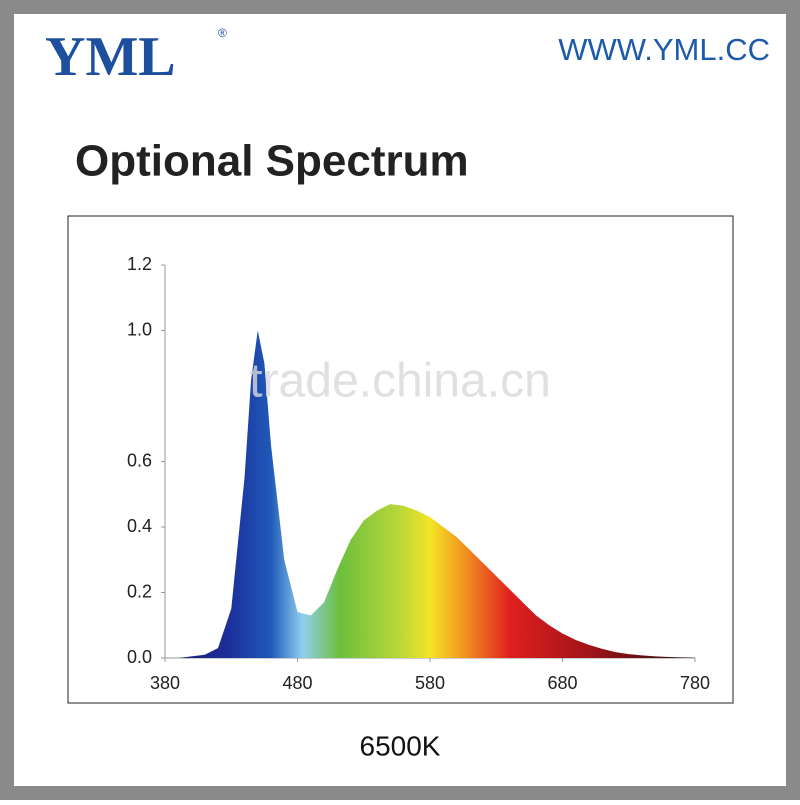  What do you see at coordinates (139, 264) in the screenshot?
I see `y-tick-label: 1.2` at bounding box center [139, 264].